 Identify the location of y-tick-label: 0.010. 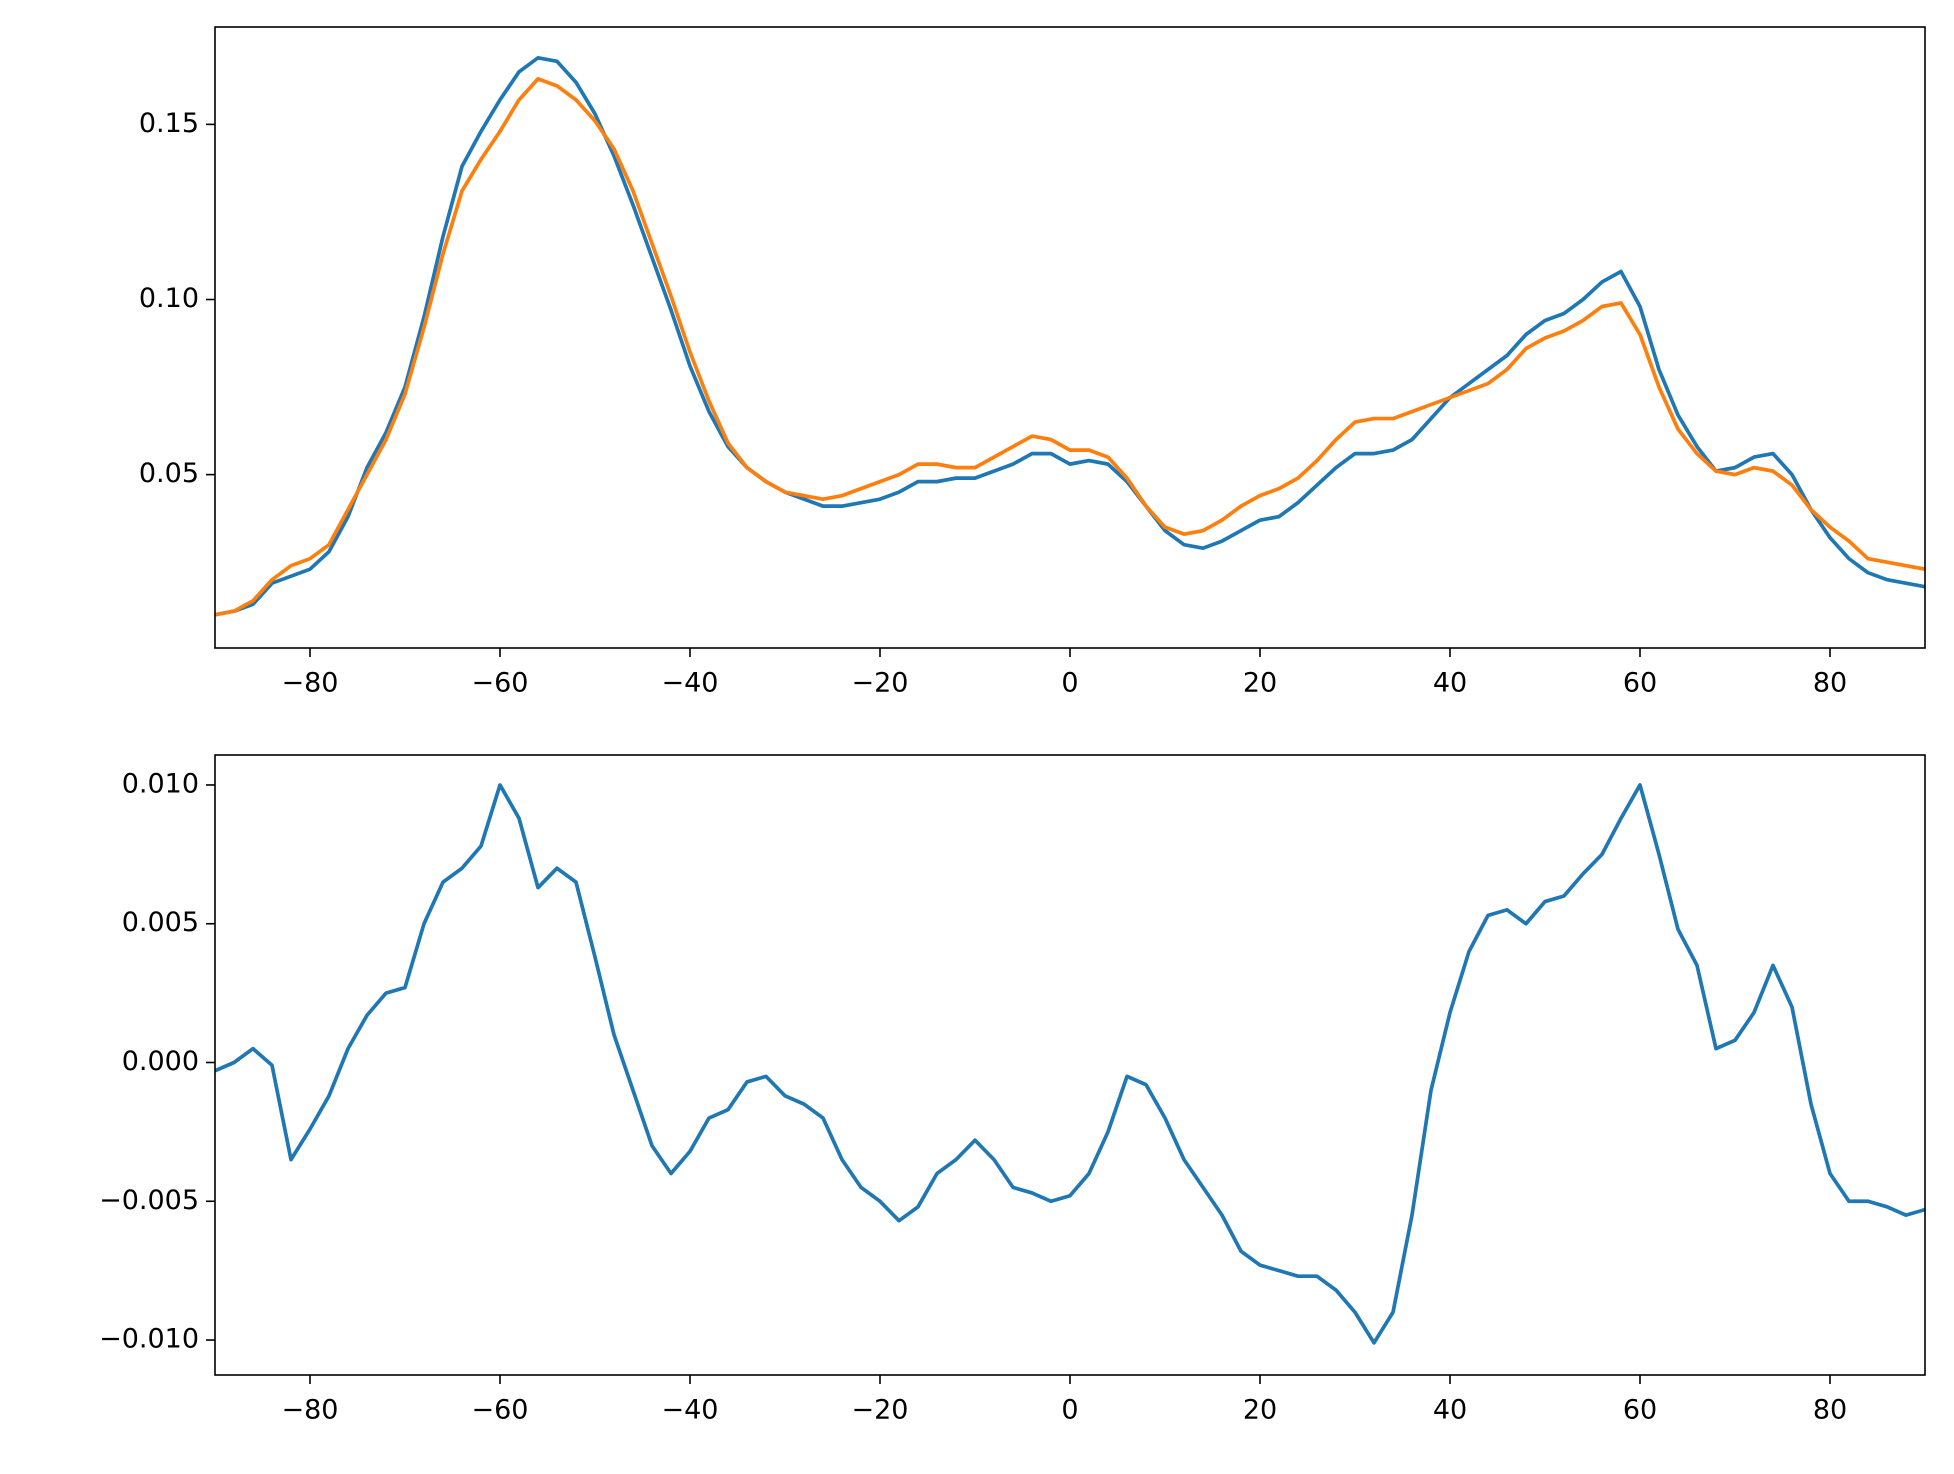
(160, 783).